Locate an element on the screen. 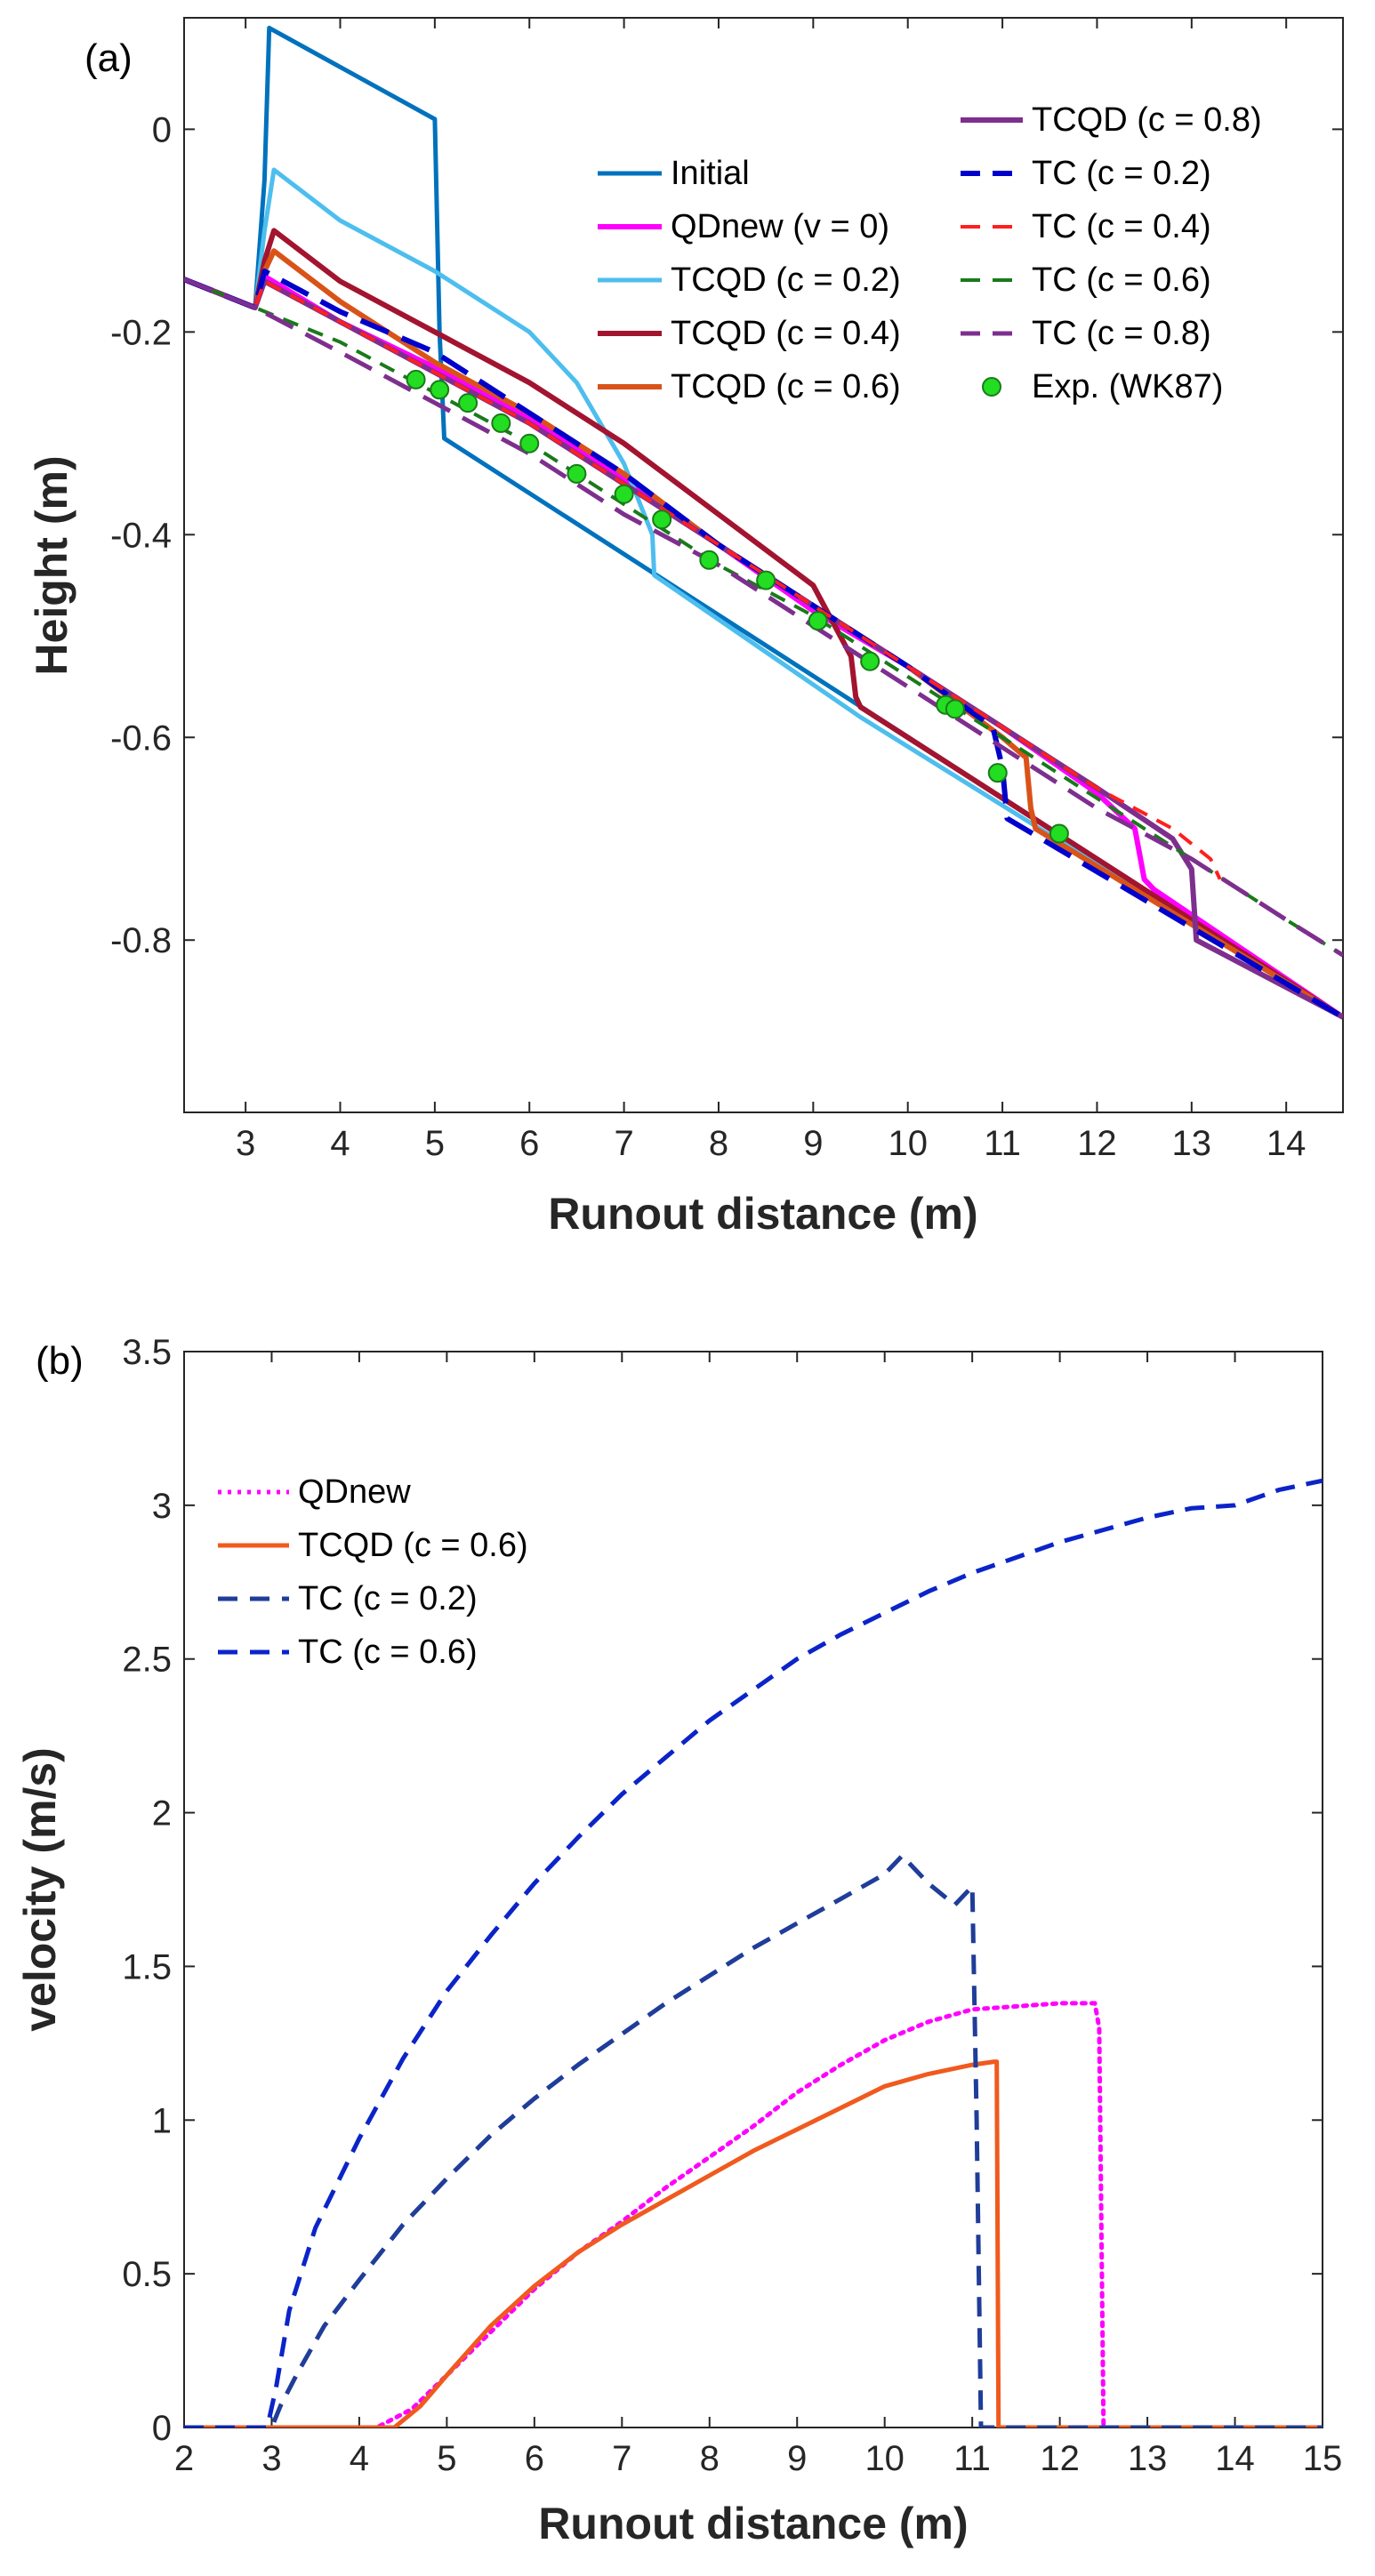  legend-label-tc-c-0-8: TC (c = 0.8) is located at coordinates (1122, 333).